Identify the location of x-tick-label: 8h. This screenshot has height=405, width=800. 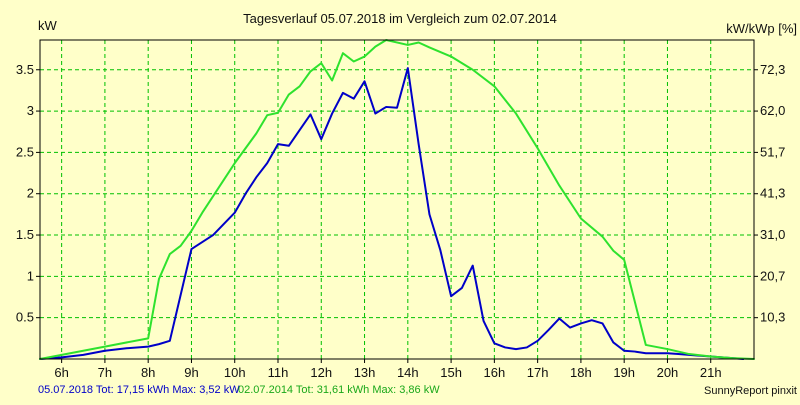
(148, 372).